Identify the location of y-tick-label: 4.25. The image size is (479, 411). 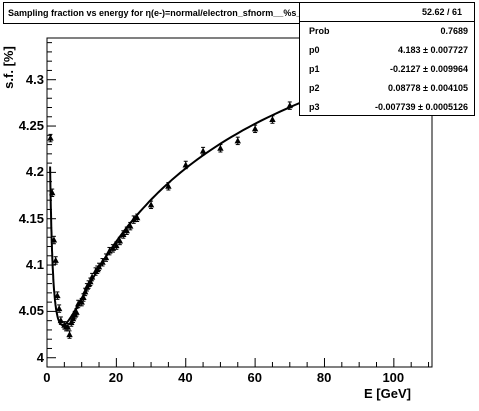
(31, 126).